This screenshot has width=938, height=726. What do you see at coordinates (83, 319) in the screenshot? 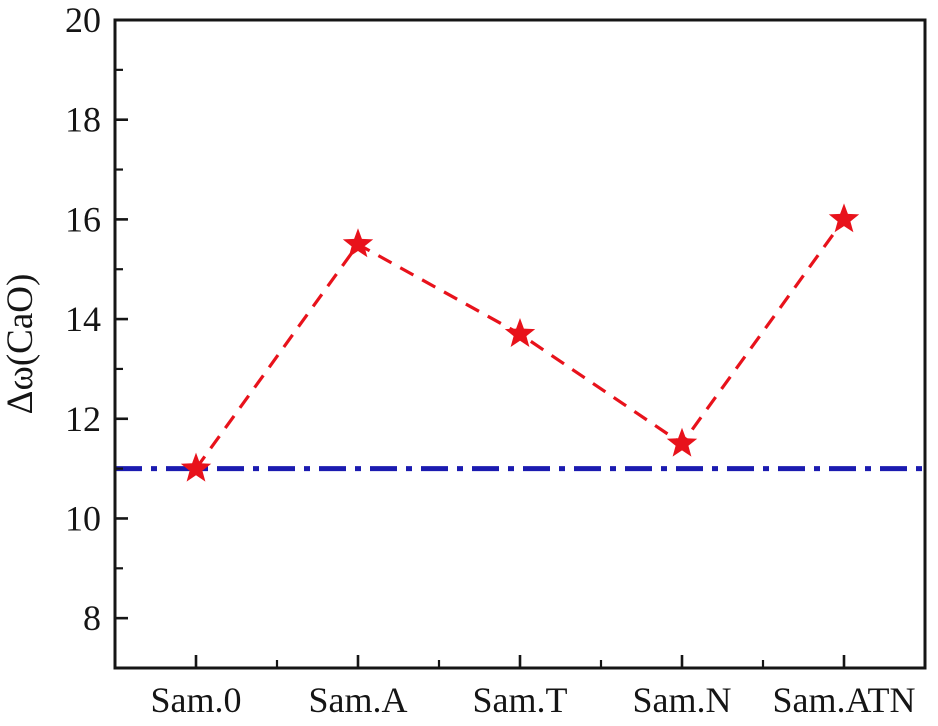
I see `y-tick-label: 14` at bounding box center [83, 319].